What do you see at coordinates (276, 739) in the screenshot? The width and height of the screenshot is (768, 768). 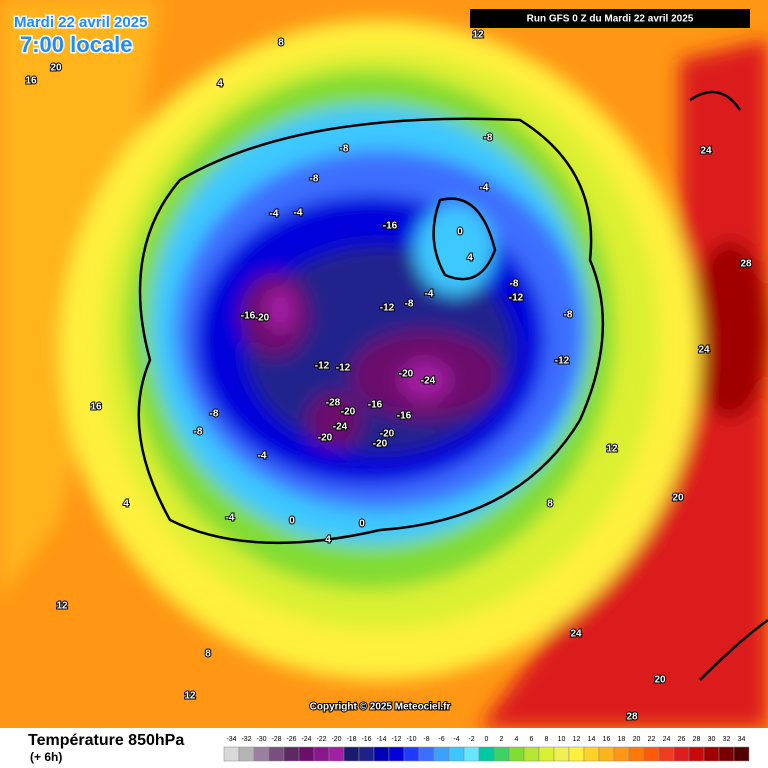 I see `scale-label: -28` at bounding box center [276, 739].